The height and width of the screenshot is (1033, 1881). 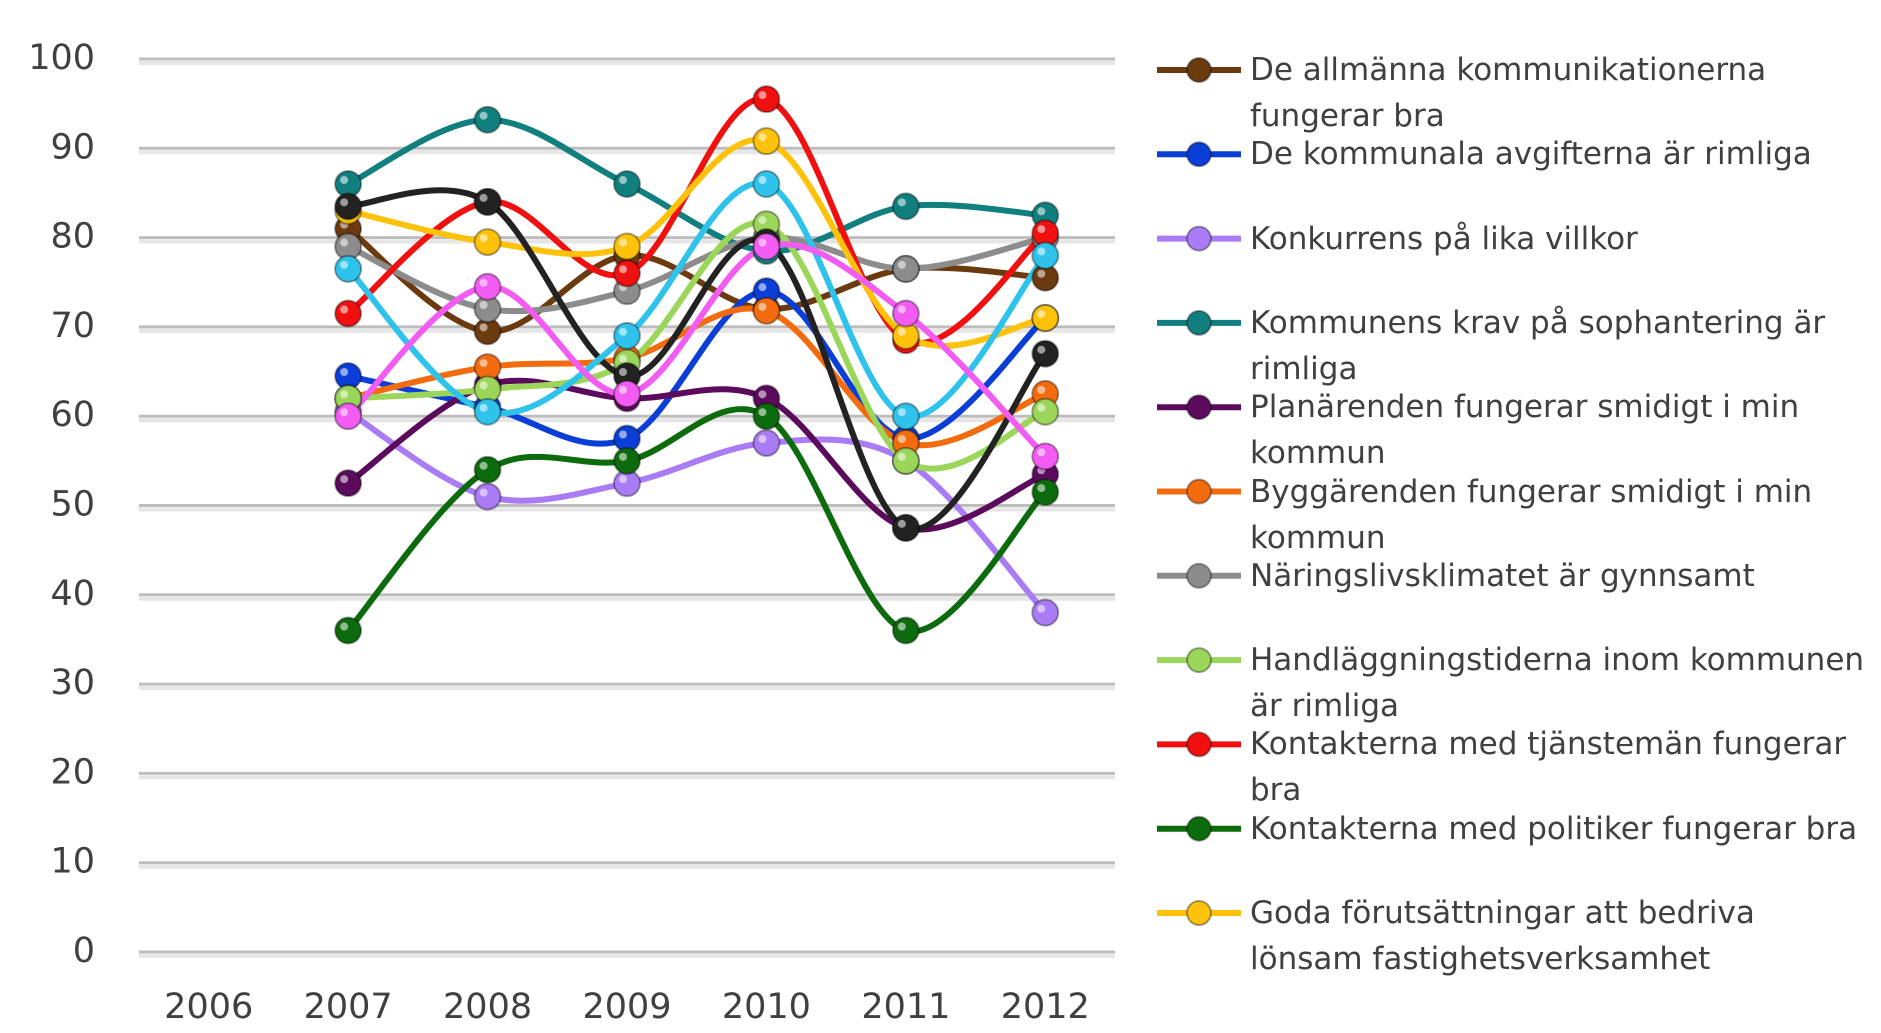 What do you see at coordinates (72, 237) in the screenshot?
I see `y-tick-label: 80` at bounding box center [72, 237].